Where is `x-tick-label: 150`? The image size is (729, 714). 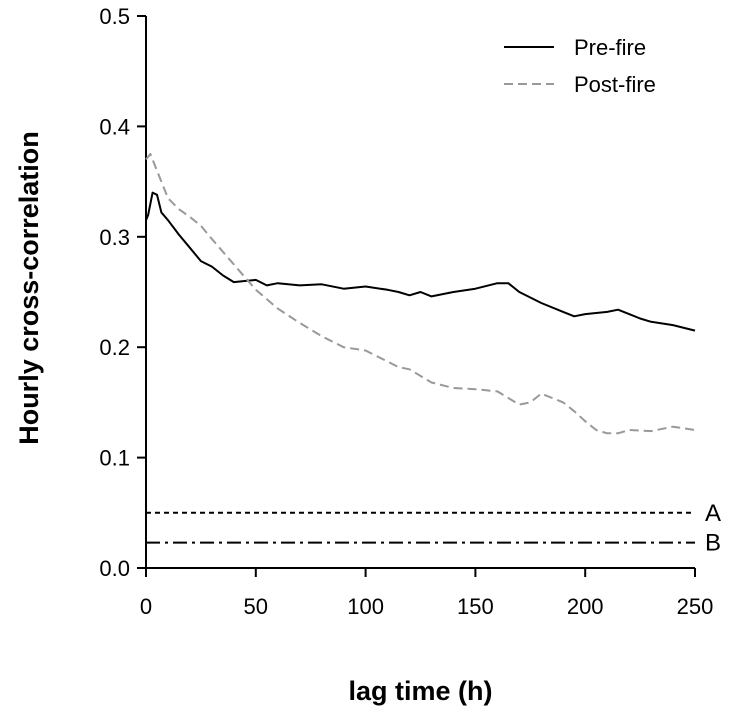
x-tick-label: 150 is located at coordinates (475, 606).